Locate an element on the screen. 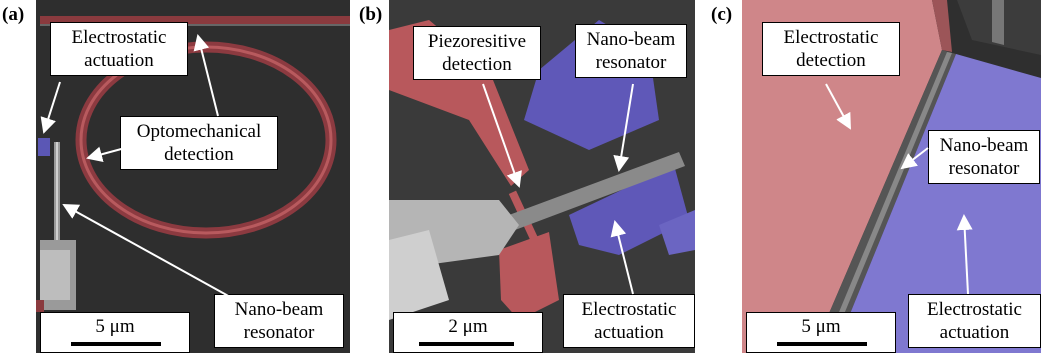  scale-bar-line-c is located at coordinates (822, 344).